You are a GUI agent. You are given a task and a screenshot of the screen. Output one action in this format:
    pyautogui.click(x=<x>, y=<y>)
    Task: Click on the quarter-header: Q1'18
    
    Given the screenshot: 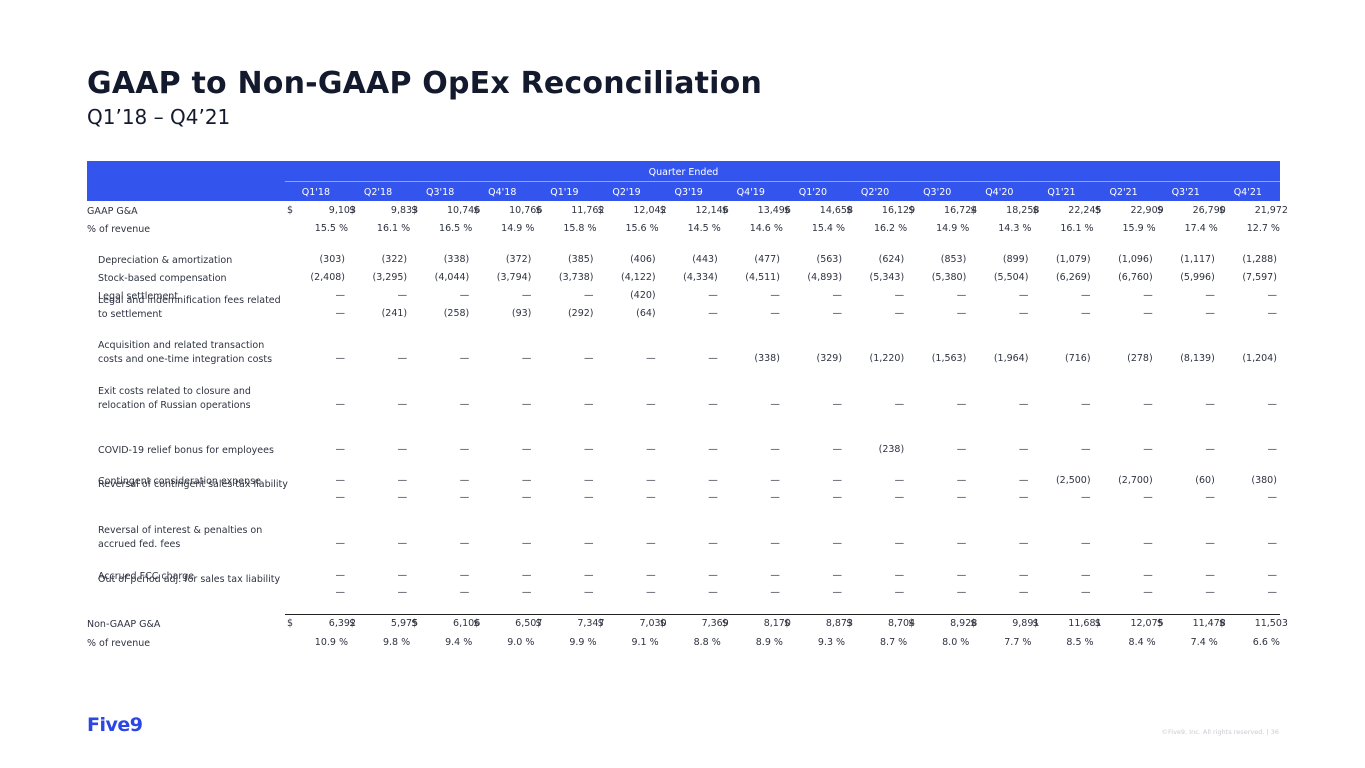 What is the action you would take?
    pyautogui.click(x=315, y=192)
    